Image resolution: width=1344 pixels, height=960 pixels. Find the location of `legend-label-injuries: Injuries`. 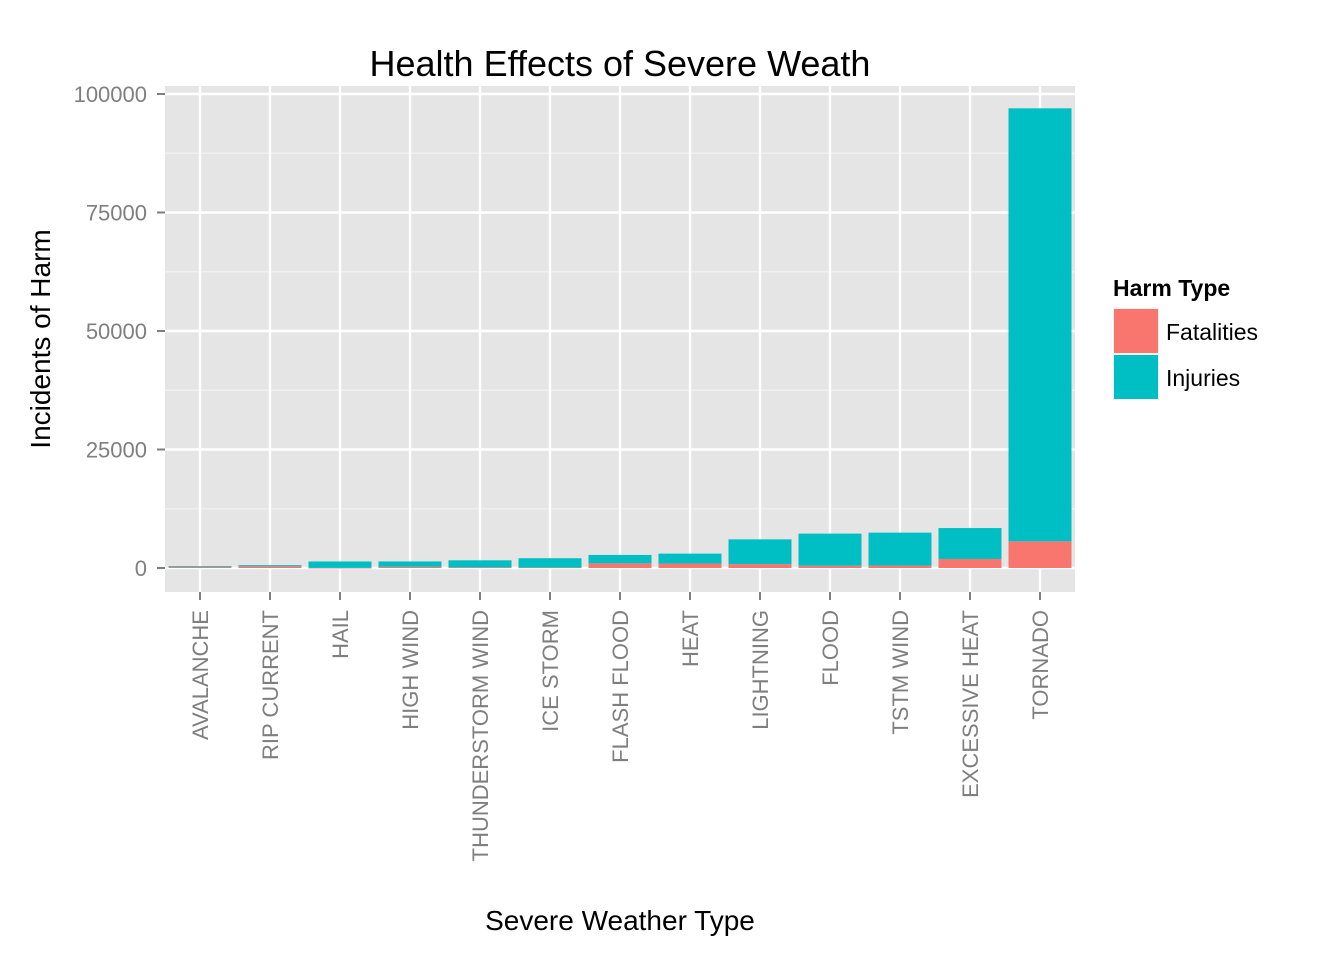

legend-label-injuries: Injuries is located at coordinates (1203, 378).